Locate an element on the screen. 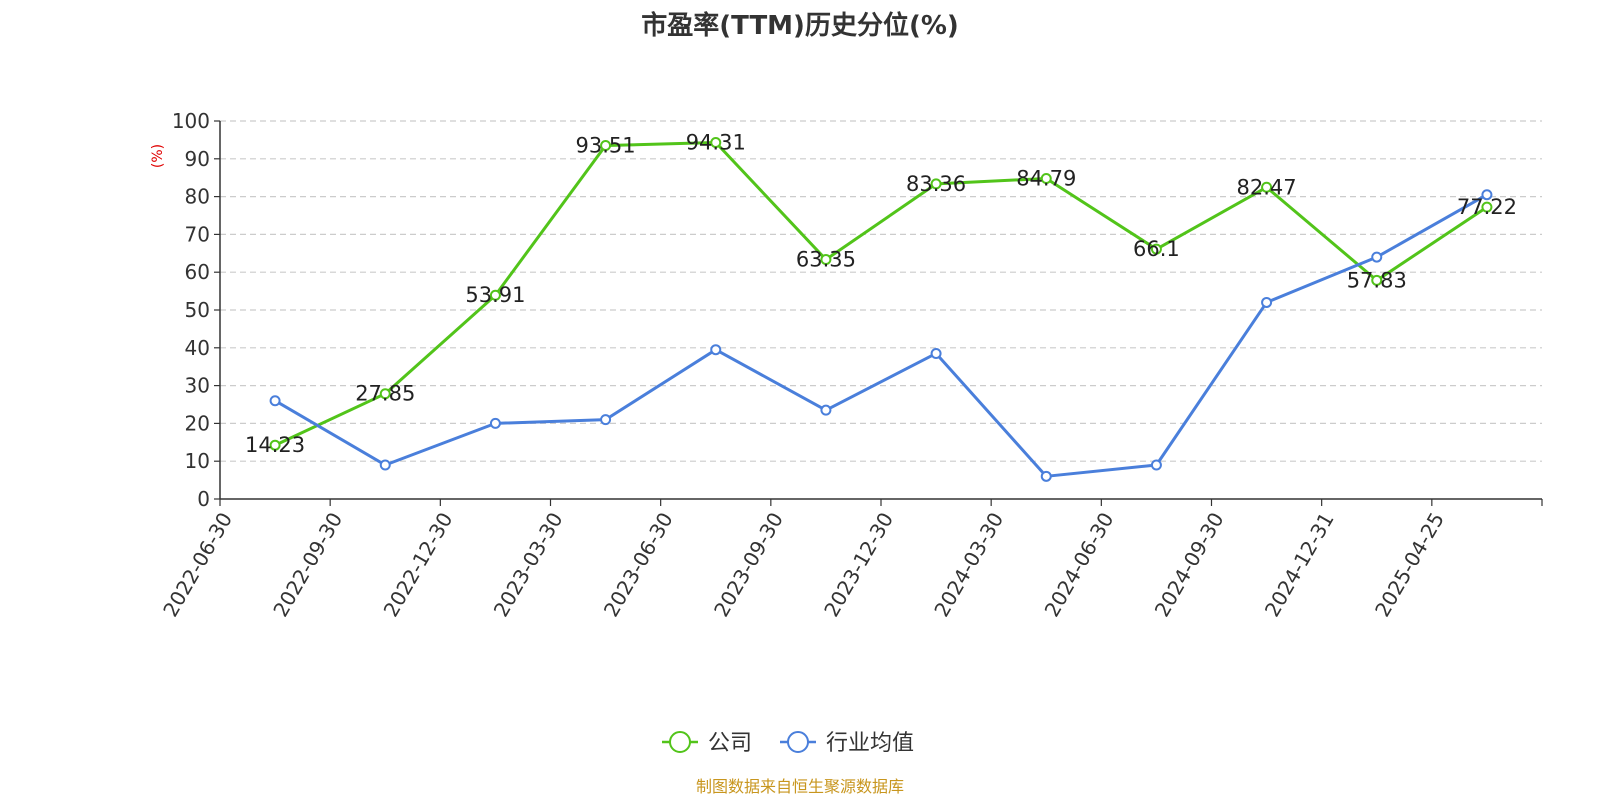 The image size is (1600, 804). y-axis-label: (%) is located at coordinates (158, 156).